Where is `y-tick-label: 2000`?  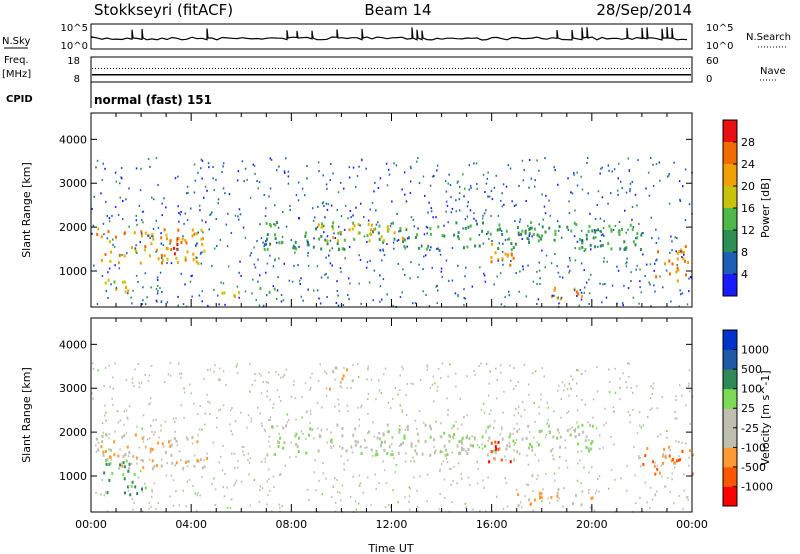 y-tick-label: 2000 is located at coordinates (73, 432).